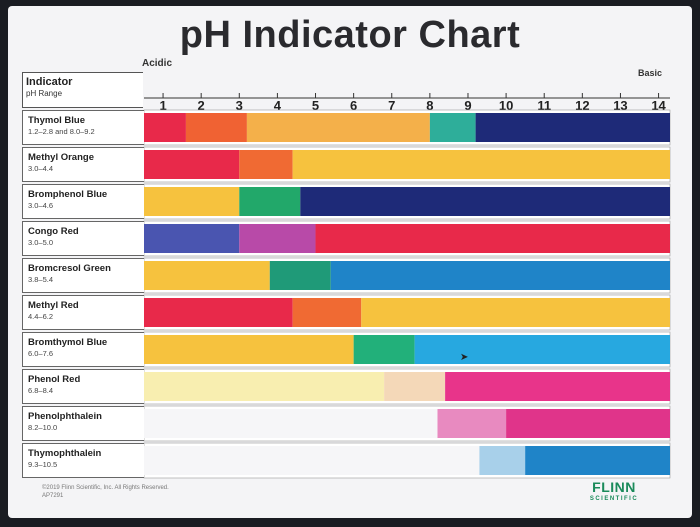 The width and height of the screenshot is (700, 527). Describe the element at coordinates (83, 423) in the screenshot. I see `indicator-row-label: Phenolphthalein 8.2–10.0` at that location.